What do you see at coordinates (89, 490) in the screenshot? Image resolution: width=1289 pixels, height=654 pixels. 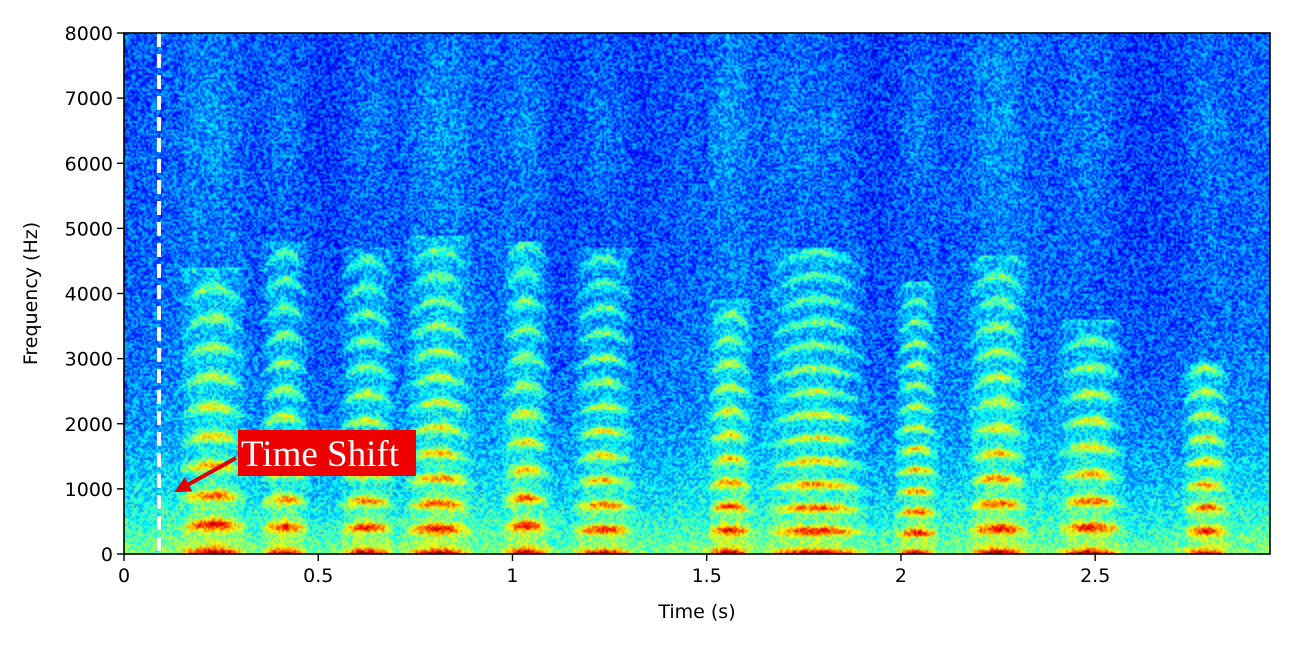 I see `y-tick-label: 1000` at bounding box center [89, 490].